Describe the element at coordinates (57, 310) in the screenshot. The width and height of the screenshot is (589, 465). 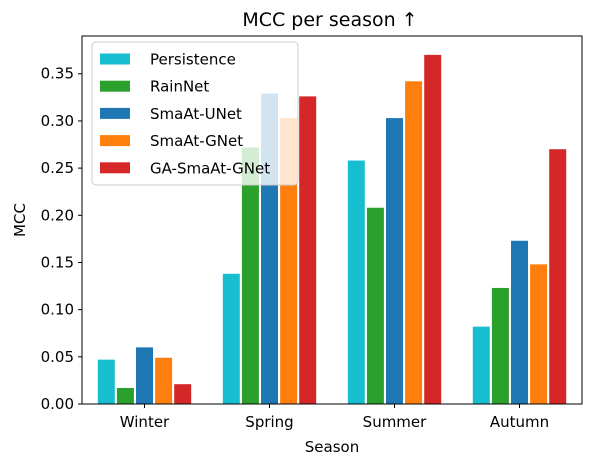
I see `y-tick-label: 0.10` at that location.